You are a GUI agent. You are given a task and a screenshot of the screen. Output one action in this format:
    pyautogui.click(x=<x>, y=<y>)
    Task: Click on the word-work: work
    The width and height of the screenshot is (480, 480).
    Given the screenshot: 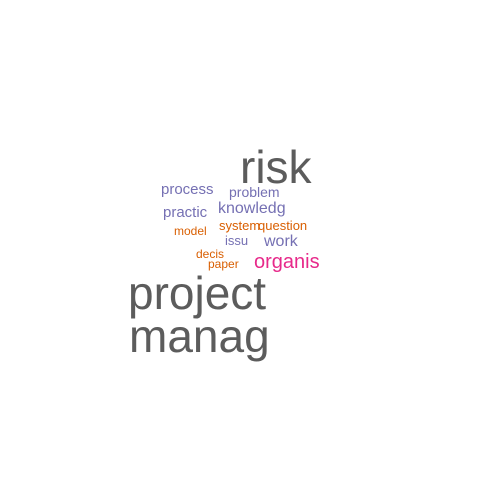 What is the action you would take?
    pyautogui.click(x=281, y=241)
    